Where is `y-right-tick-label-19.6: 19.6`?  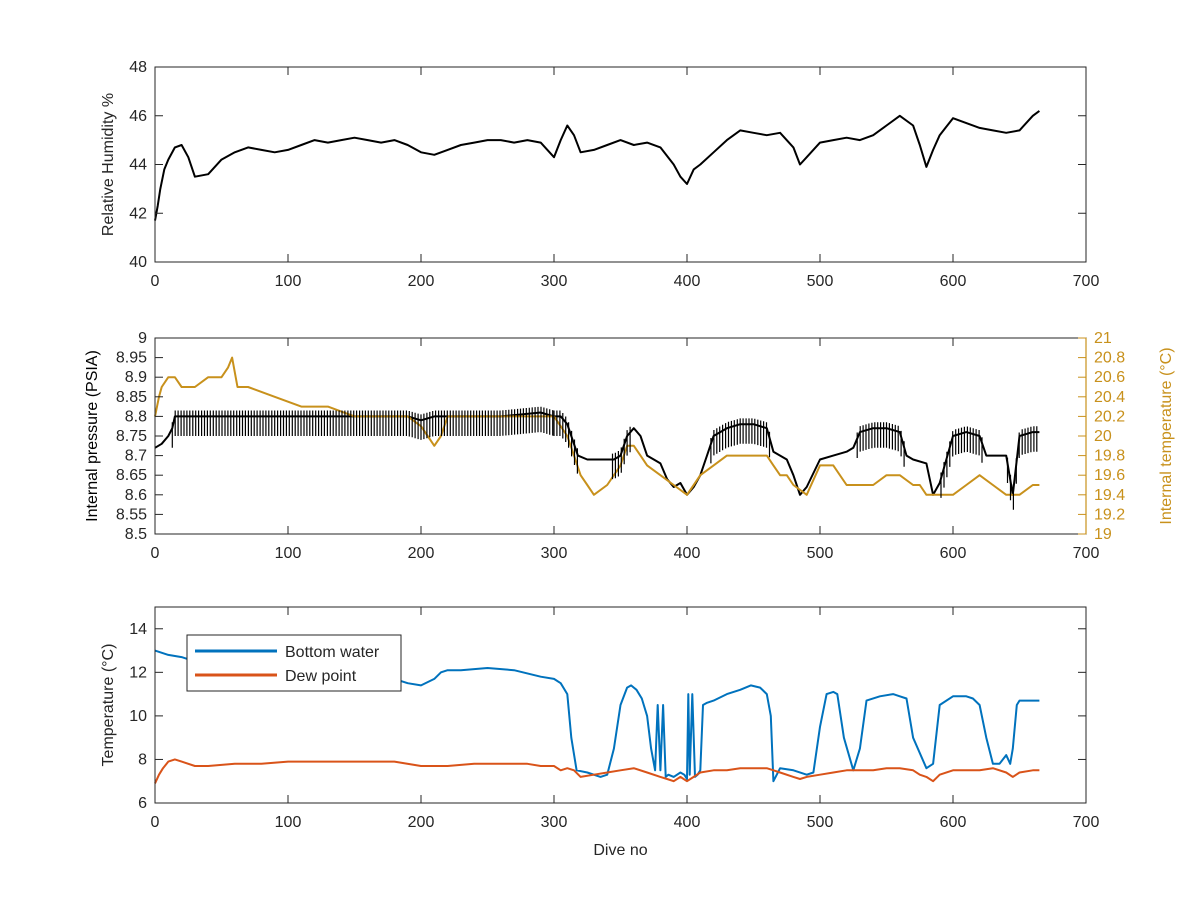
y-right-tick-label-19.6: 19.6 is located at coordinates (1109, 475).